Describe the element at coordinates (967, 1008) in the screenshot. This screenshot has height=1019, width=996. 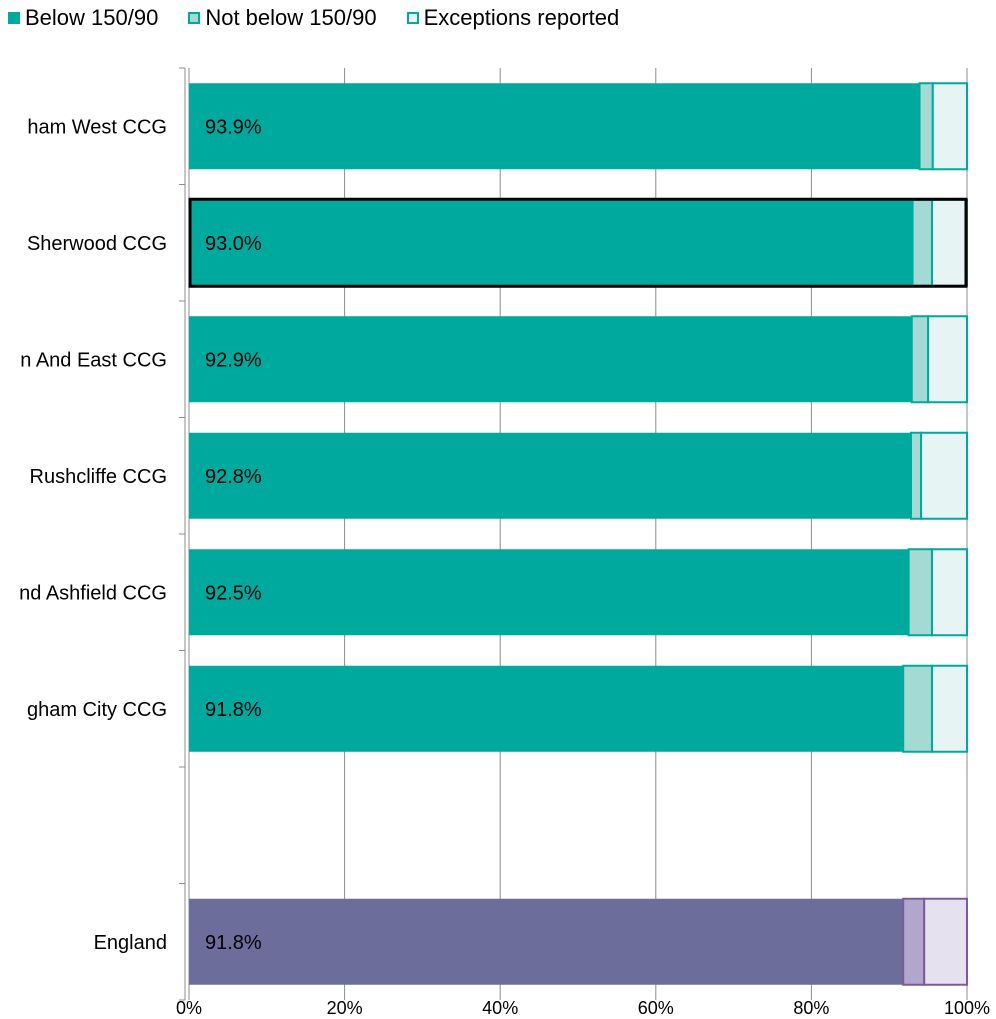
I see `x-tick-label: 100%` at that location.